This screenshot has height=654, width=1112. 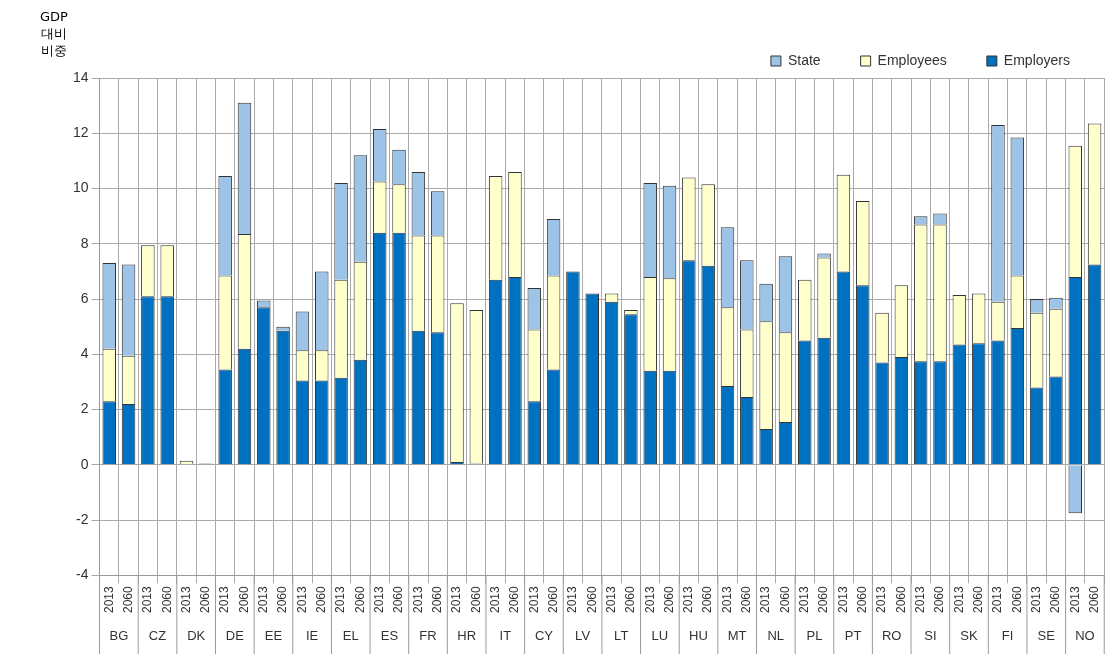 What do you see at coordinates (1046, 635) in the screenshot?
I see `text: SE` at bounding box center [1046, 635].